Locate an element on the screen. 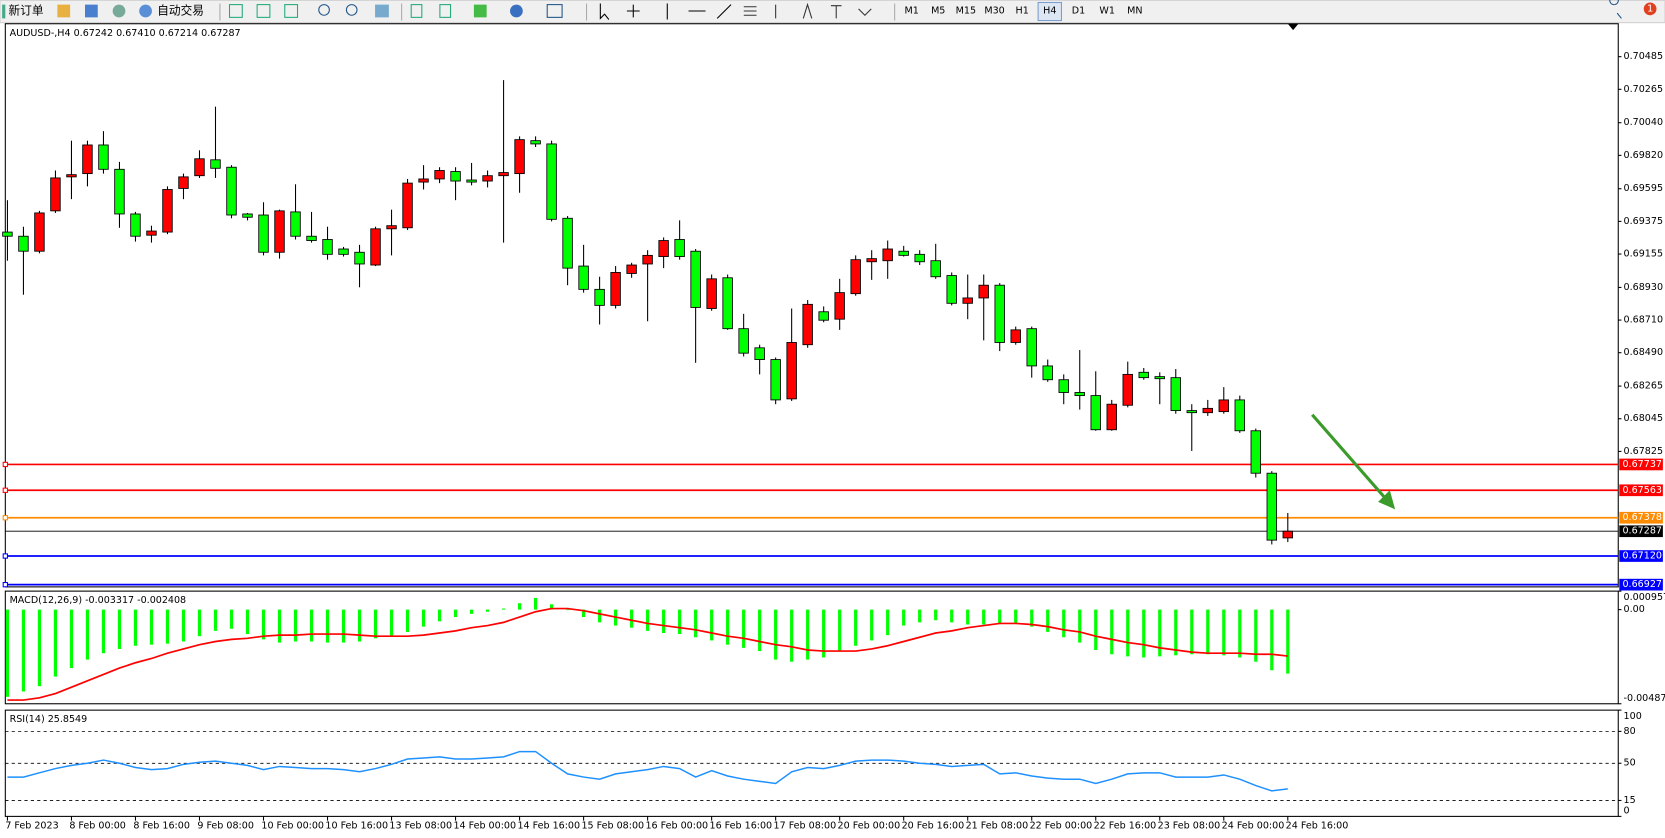  x-tick-label: 22 Feb 00:00 is located at coordinates (1061, 825).